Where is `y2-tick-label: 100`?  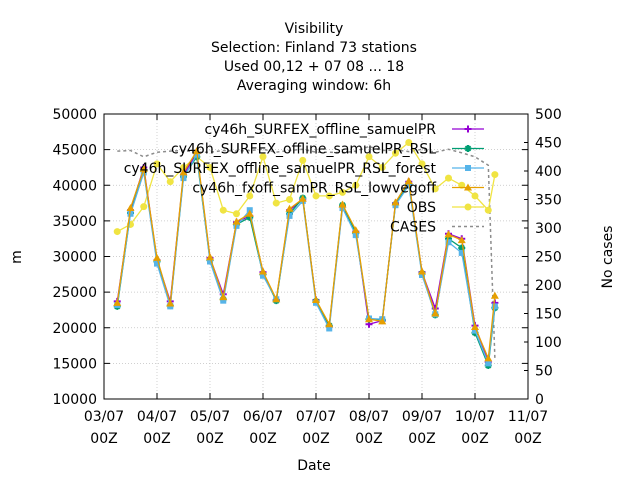
y2-tick-label: 100 is located at coordinates (548, 343).